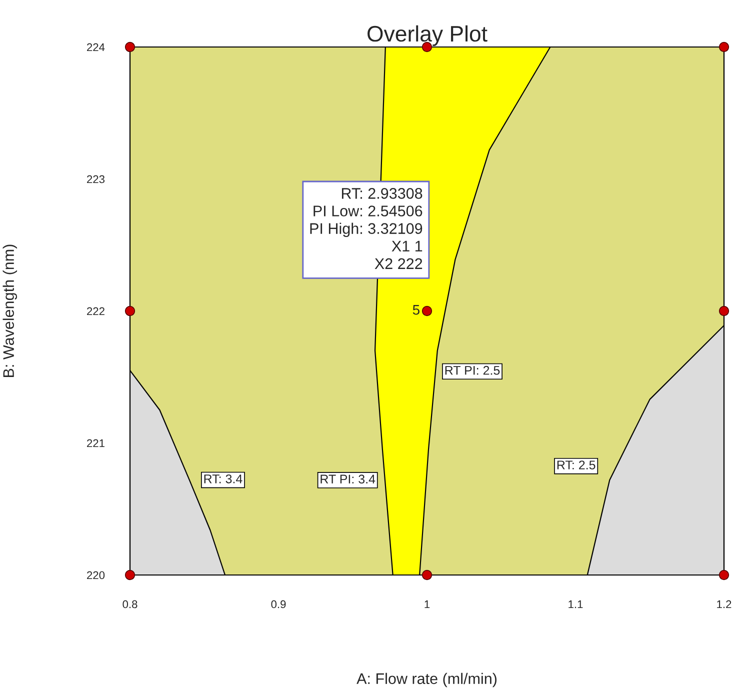  I want to click on series-label: RT PI: 2.5, so click(472, 370).